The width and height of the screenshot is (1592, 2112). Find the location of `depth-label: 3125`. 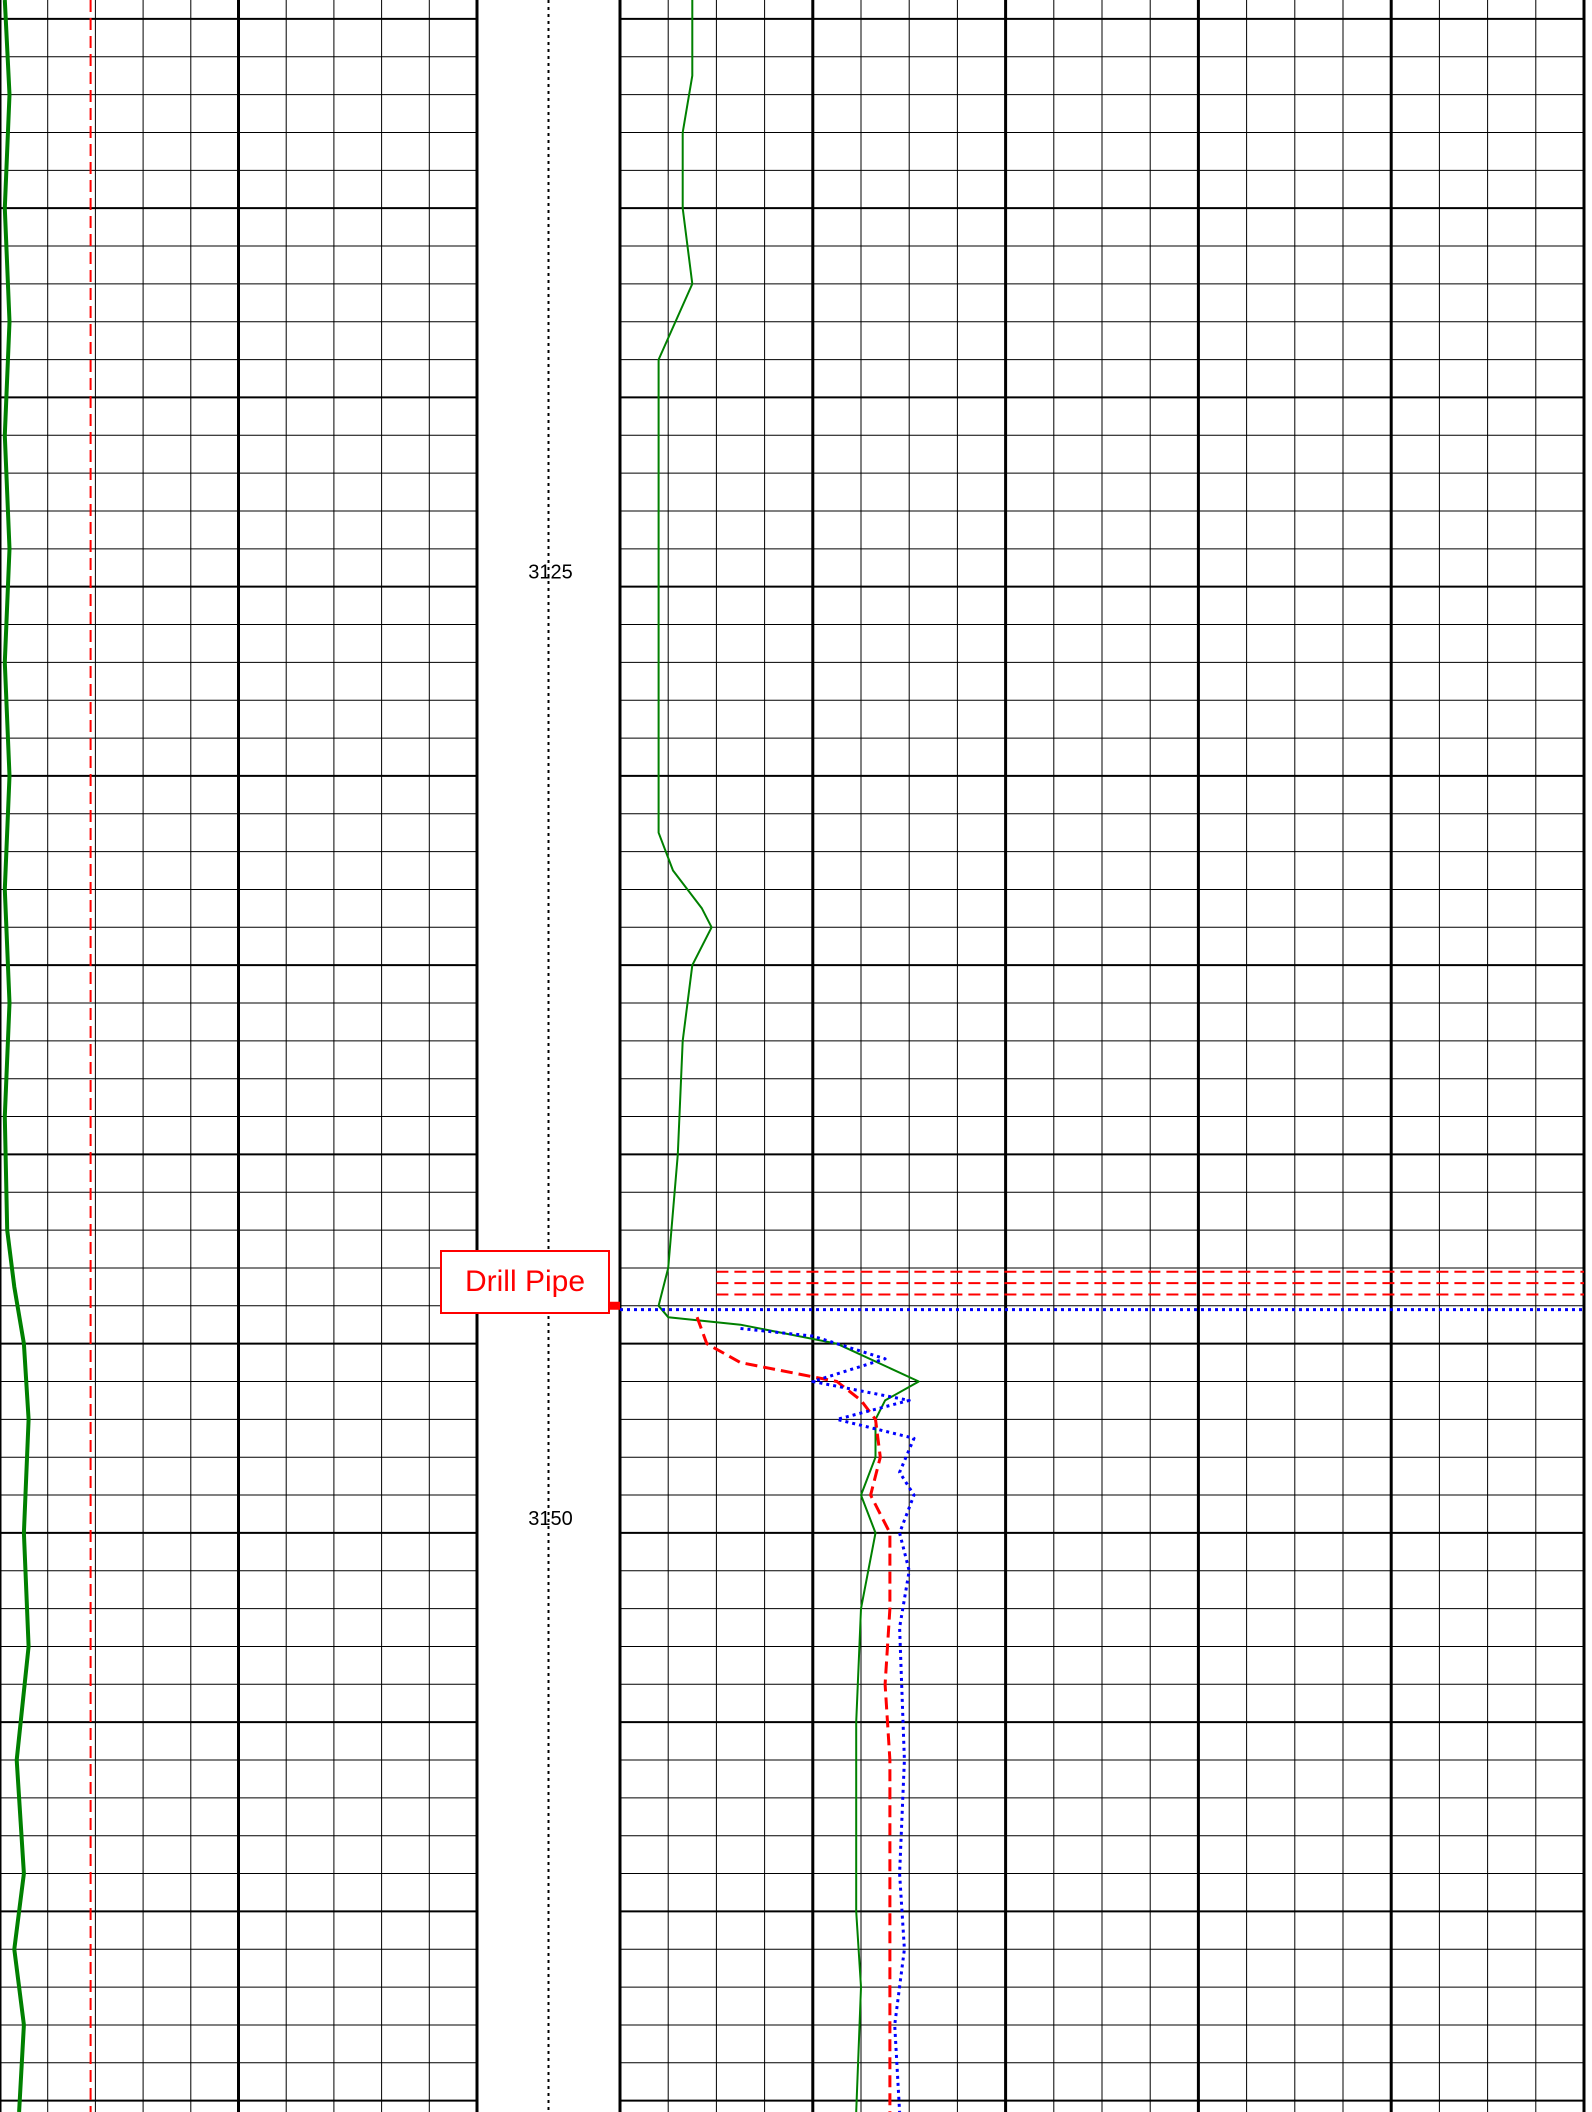

depth-label: 3125 is located at coordinates (550, 573).